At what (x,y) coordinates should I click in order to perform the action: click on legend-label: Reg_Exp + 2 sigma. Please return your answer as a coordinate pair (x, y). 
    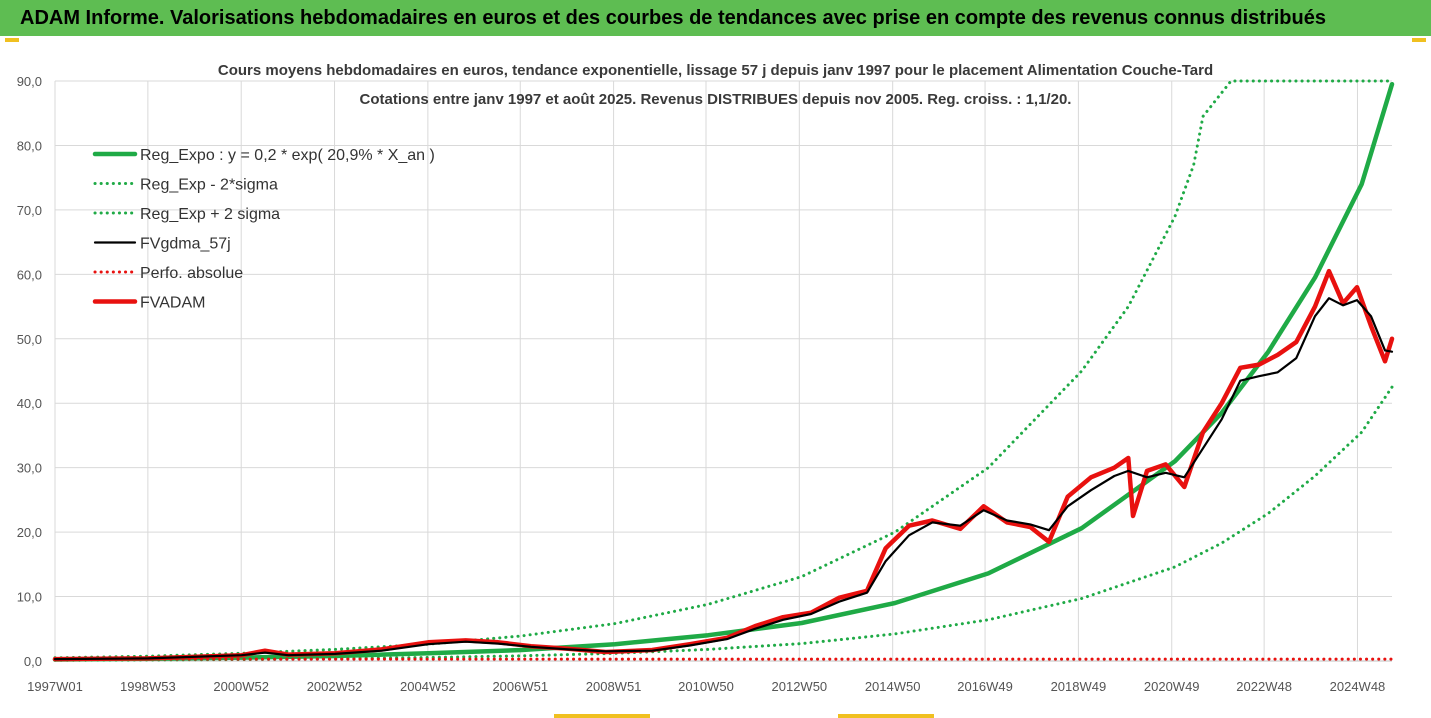
    Looking at the image, I should click on (210, 214).